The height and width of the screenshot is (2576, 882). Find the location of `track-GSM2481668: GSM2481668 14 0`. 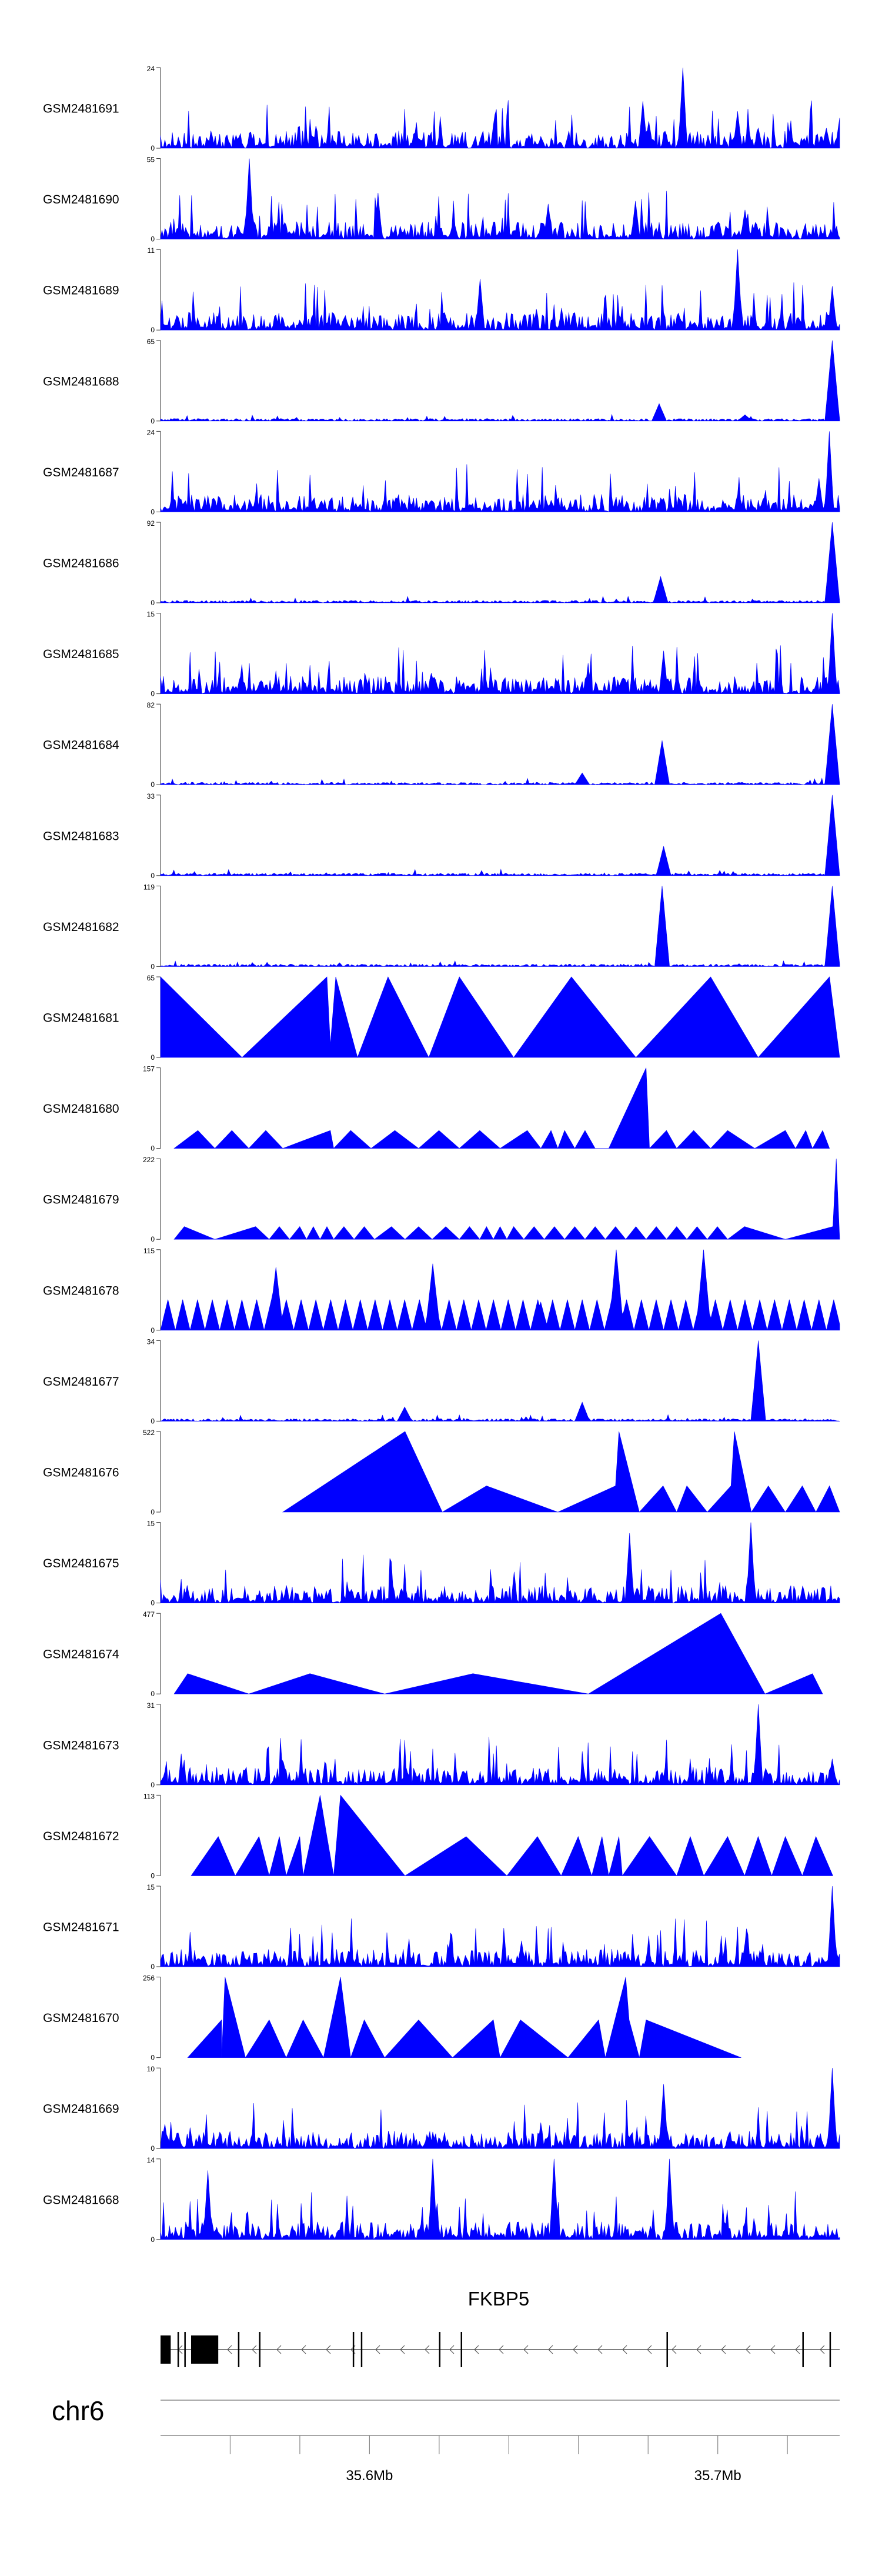

track-GSM2481668: GSM2481668 14 0 is located at coordinates (441, 2200).